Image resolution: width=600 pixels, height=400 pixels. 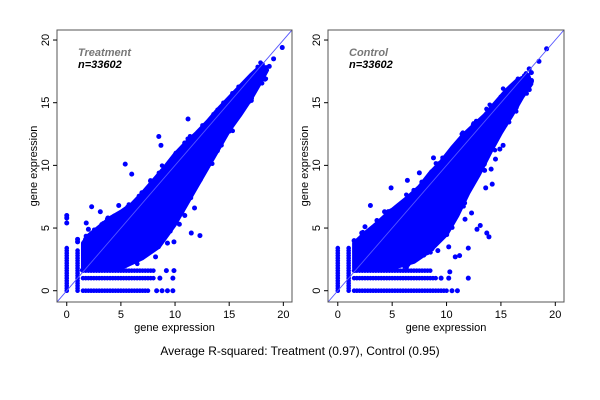 What do you see at coordinates (67, 315) in the screenshot?
I see `x-tick-label: 0` at bounding box center [67, 315].